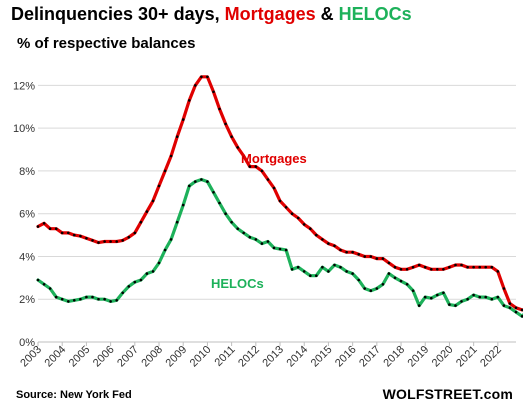 The height and width of the screenshot is (409, 523). What do you see at coordinates (491, 357) in the screenshot?
I see `x-tick-label: 2022` at bounding box center [491, 357].